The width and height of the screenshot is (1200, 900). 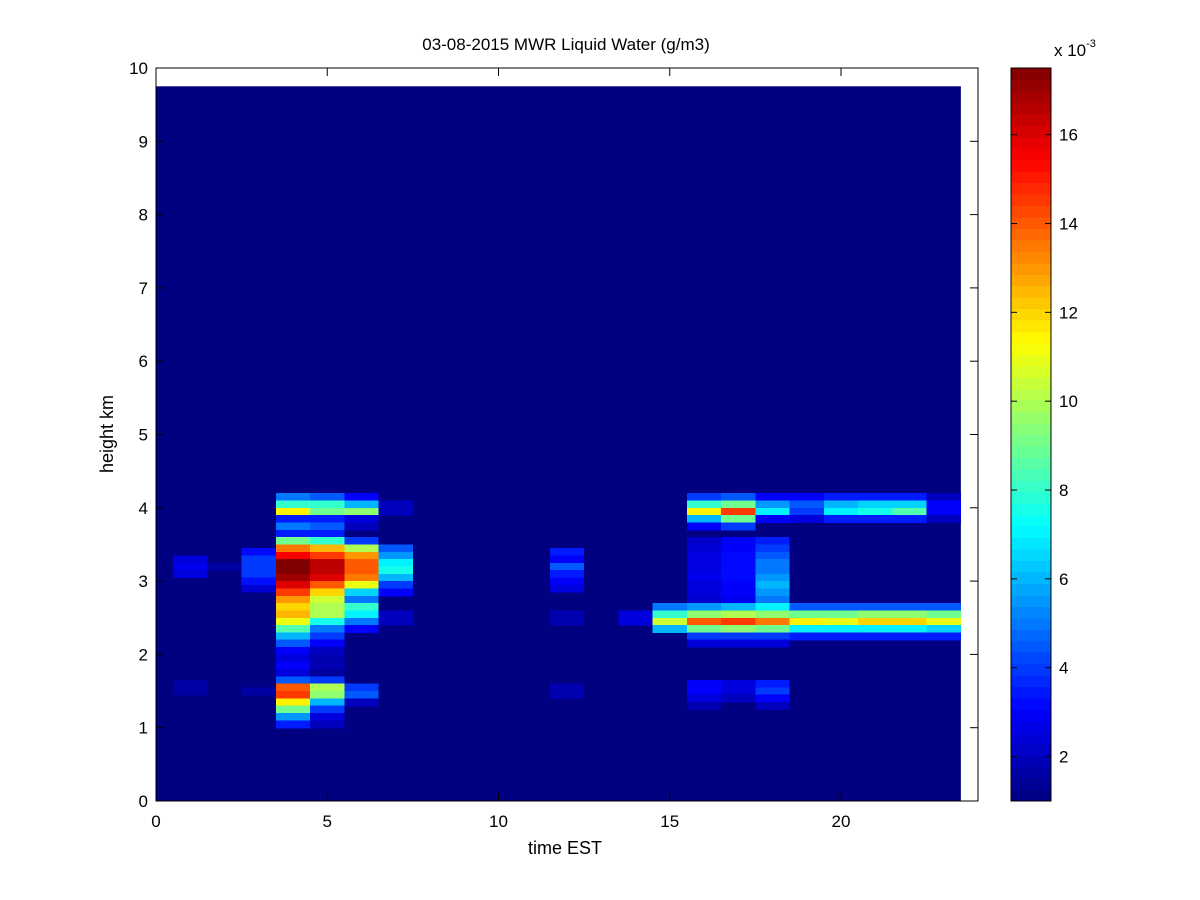 What do you see at coordinates (138, 68) in the screenshot?
I see `y-tick-label: 10` at bounding box center [138, 68].